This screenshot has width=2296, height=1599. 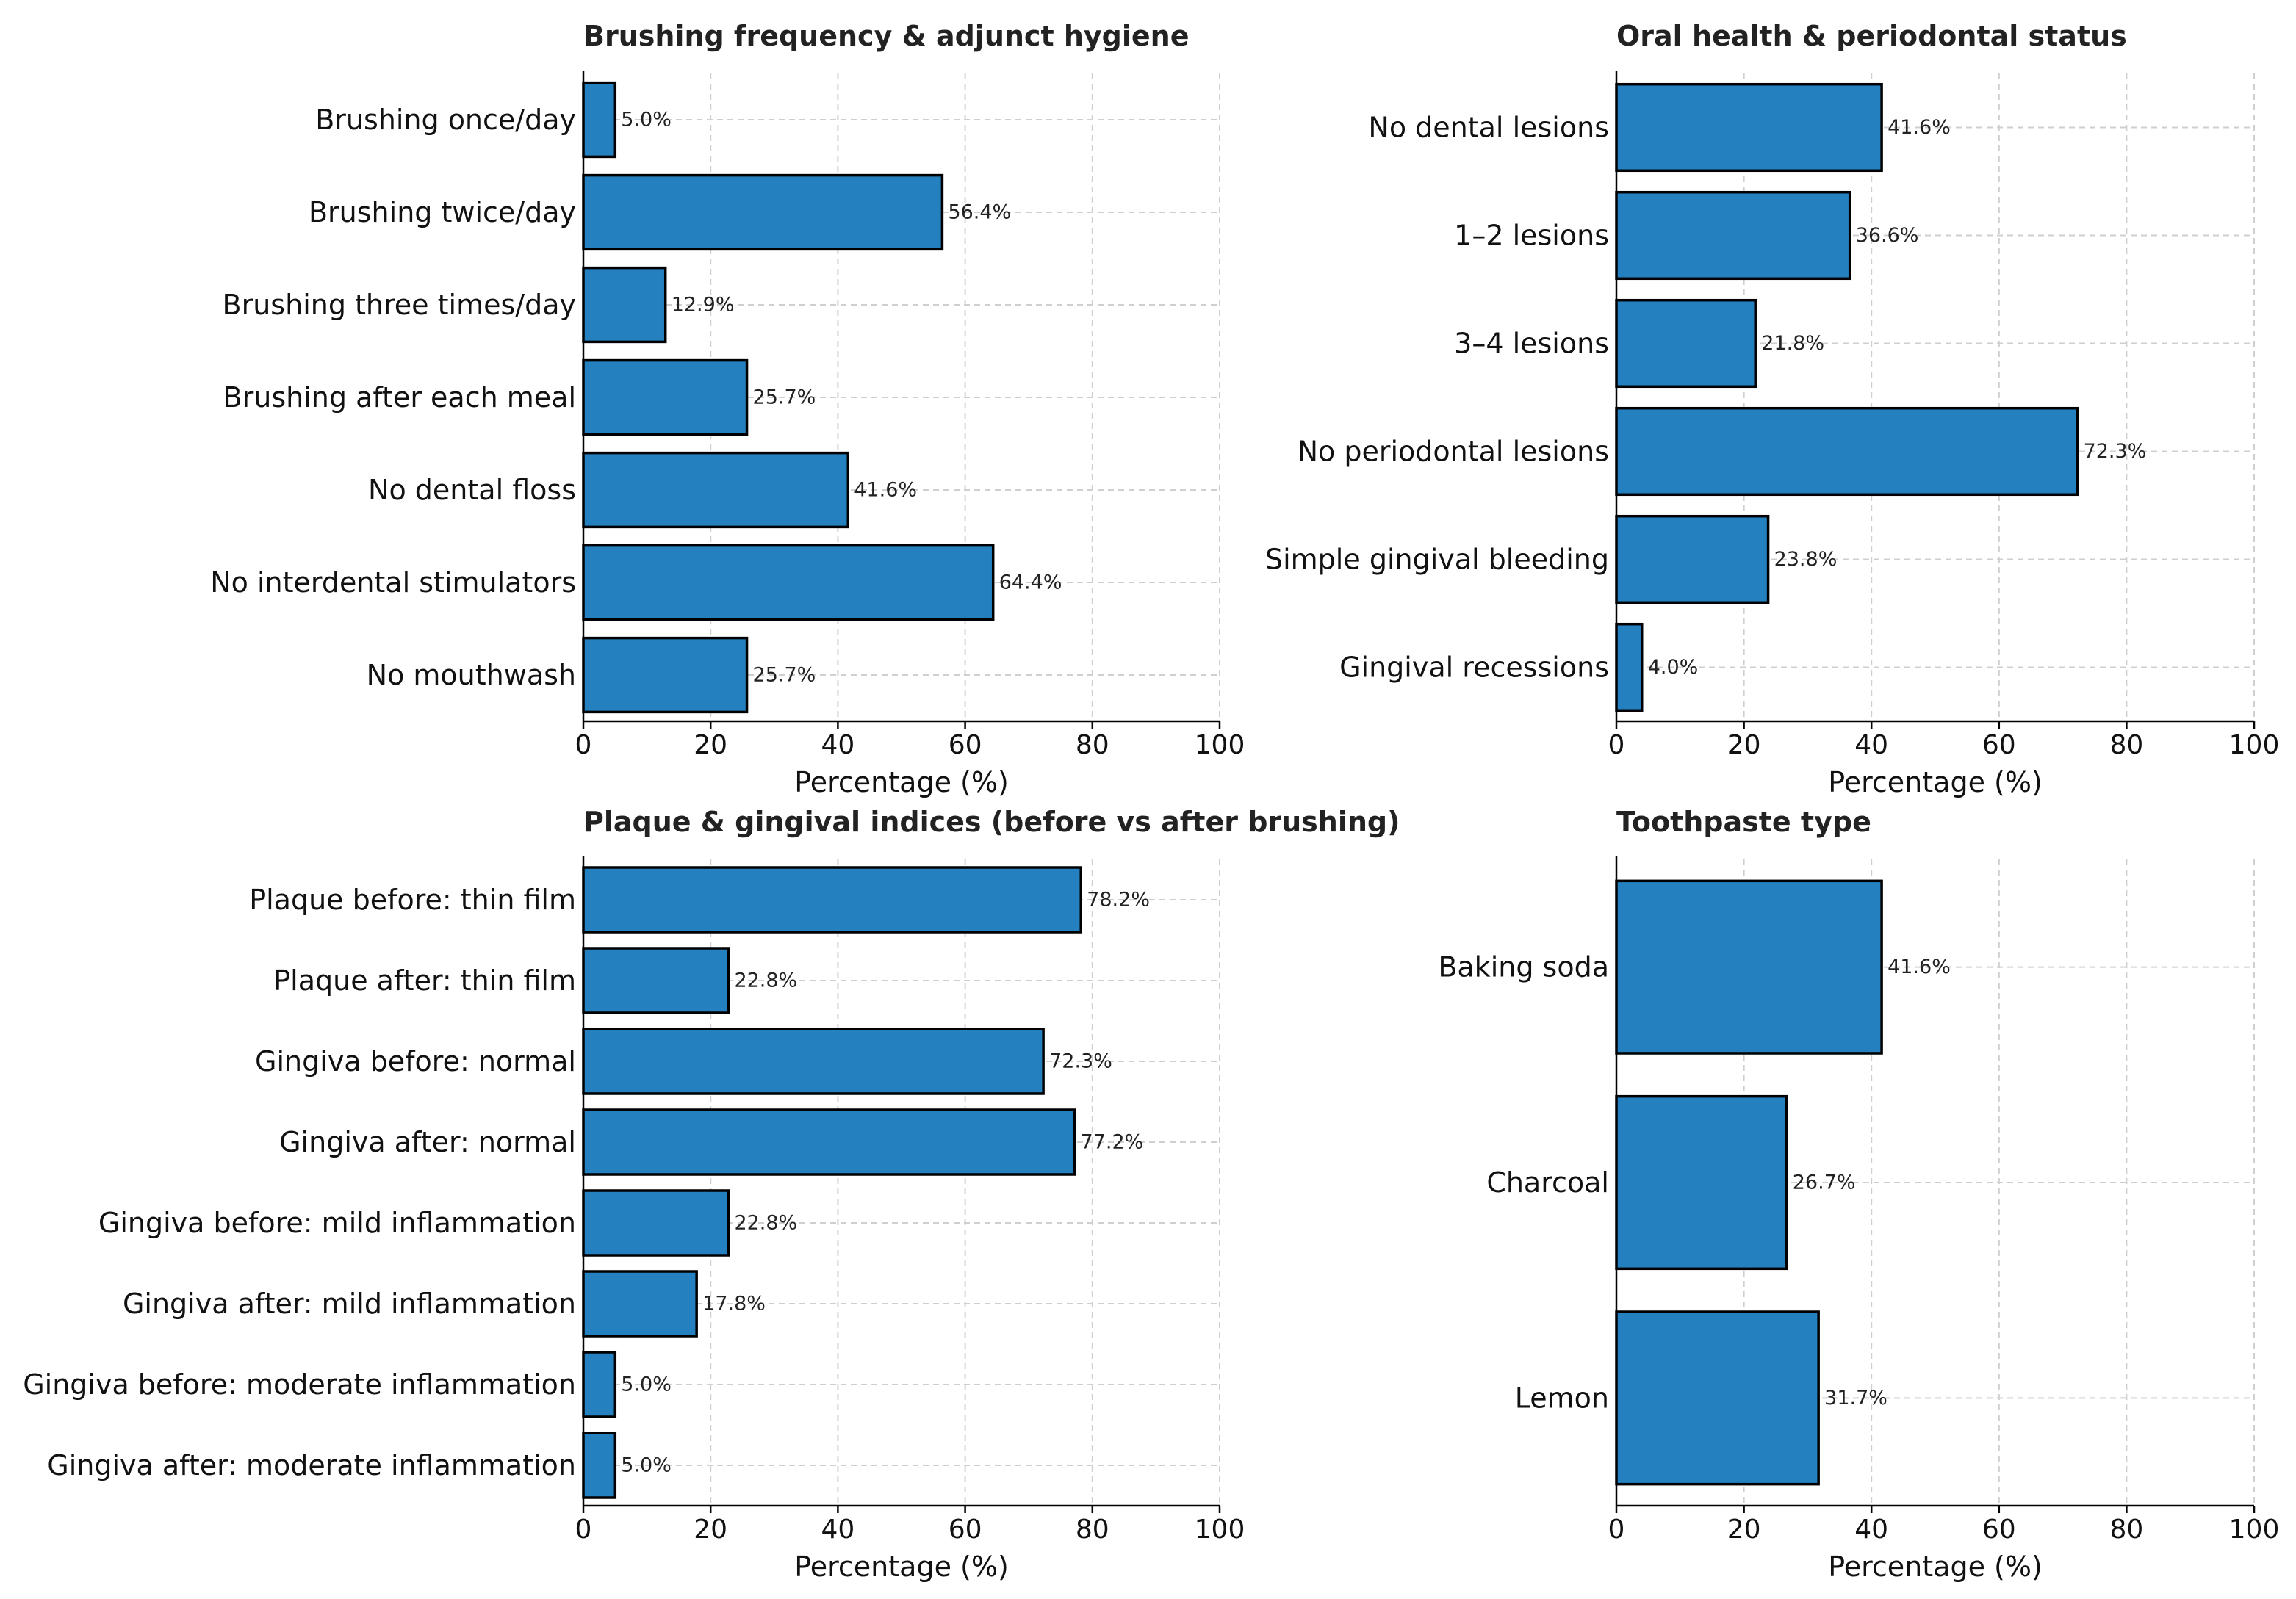 What do you see at coordinates (1871, 36) in the screenshot?
I see `panel-title: Oral health & periodontal status` at bounding box center [1871, 36].